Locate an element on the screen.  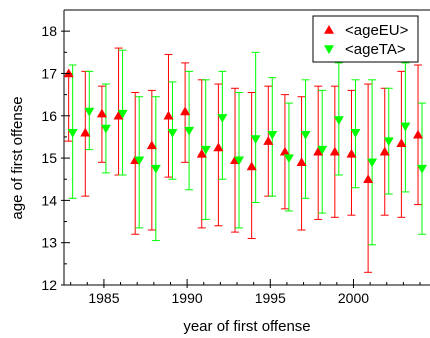
legend-box is located at coordinates (365, 39).